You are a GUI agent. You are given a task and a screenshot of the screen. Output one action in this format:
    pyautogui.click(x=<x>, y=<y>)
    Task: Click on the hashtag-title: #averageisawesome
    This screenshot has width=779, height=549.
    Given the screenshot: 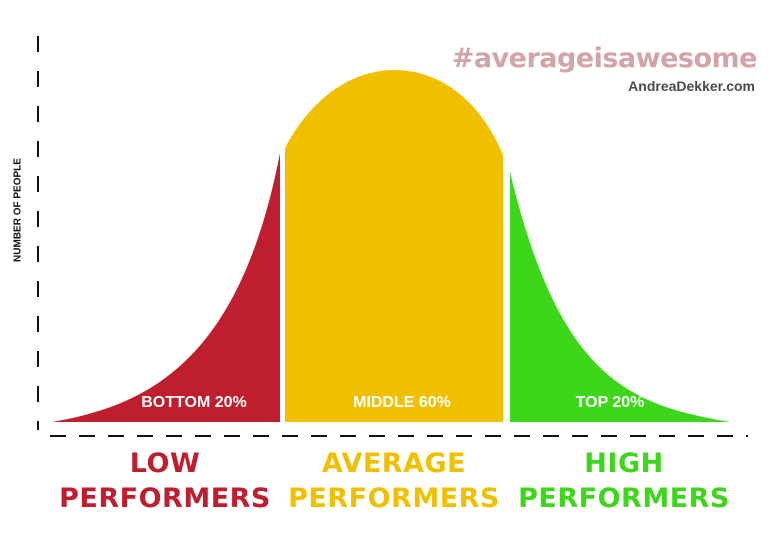 What is the action you would take?
    pyautogui.click(x=604, y=58)
    